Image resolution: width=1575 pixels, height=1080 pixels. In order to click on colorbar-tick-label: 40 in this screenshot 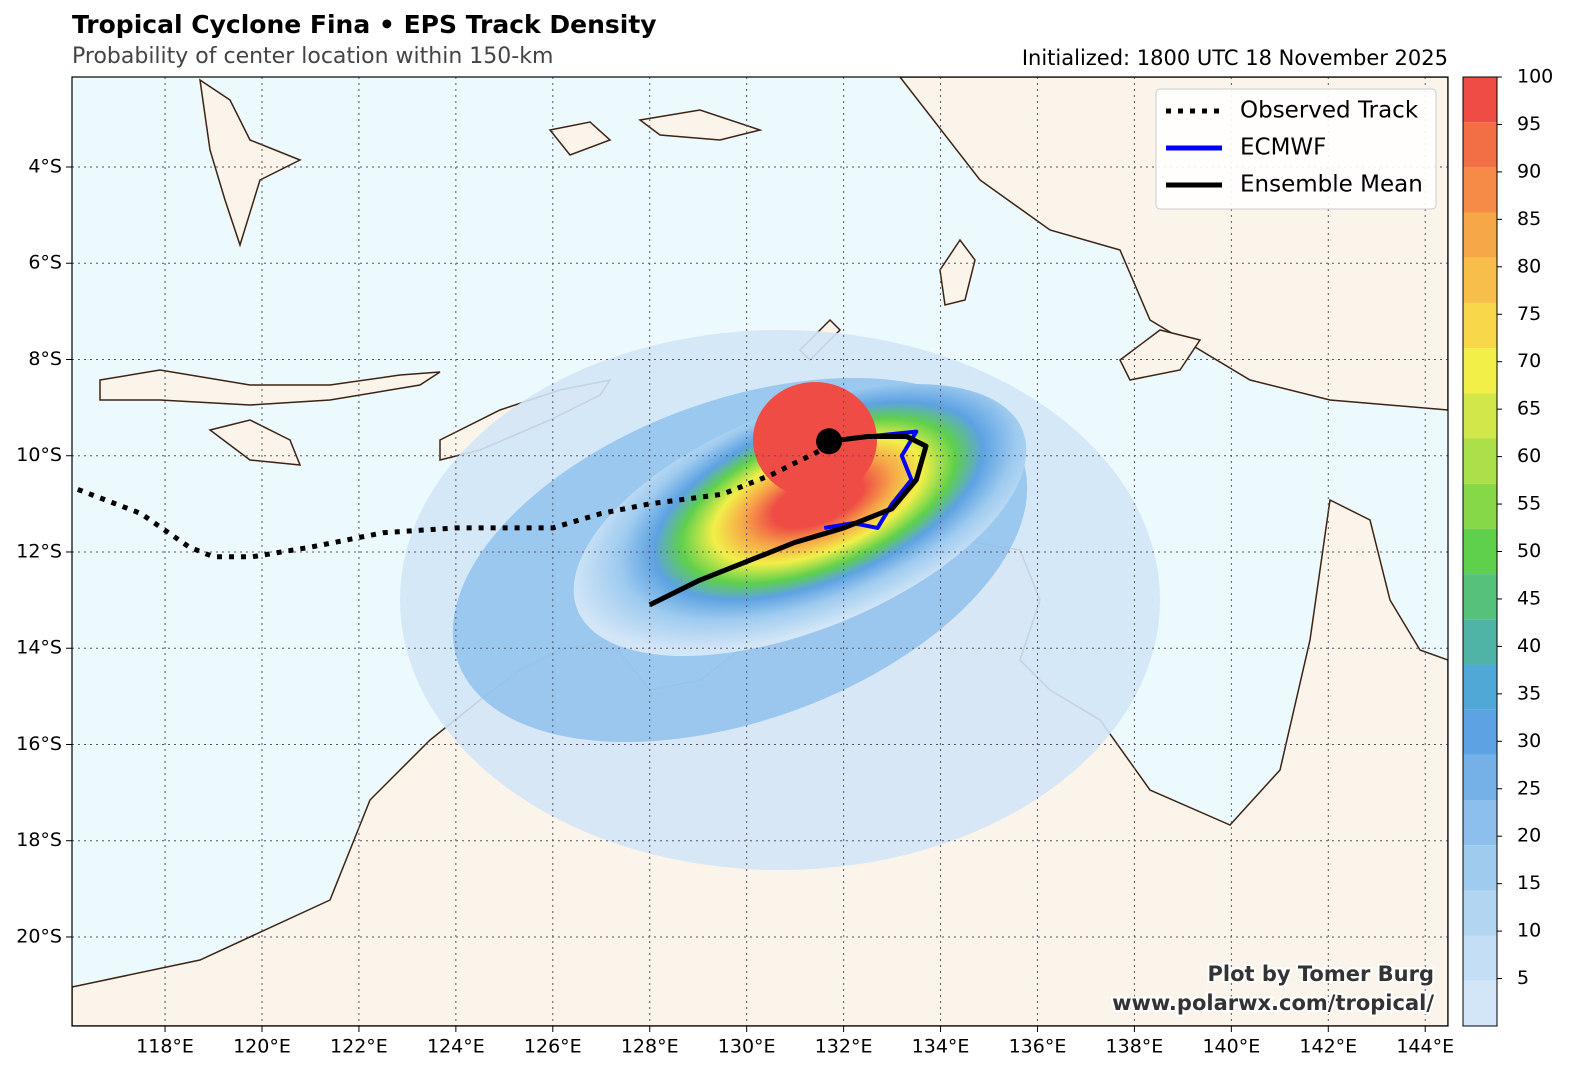, I will do `click(1529, 646)`.